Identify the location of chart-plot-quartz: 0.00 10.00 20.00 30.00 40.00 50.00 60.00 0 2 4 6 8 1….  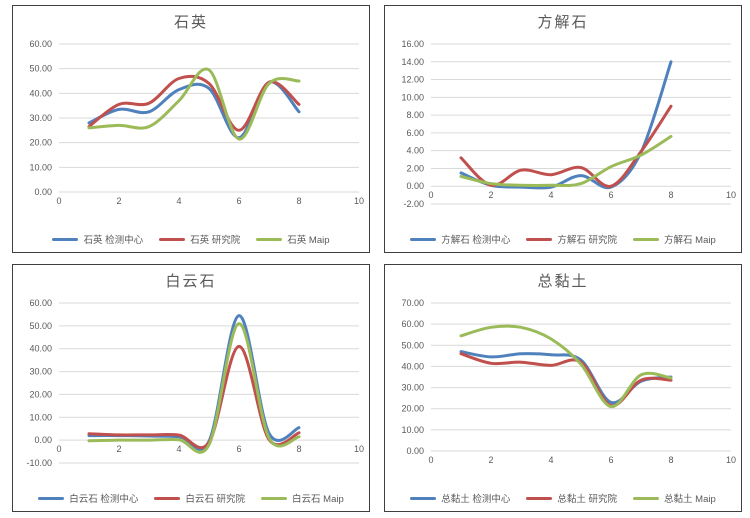
(196, 122).